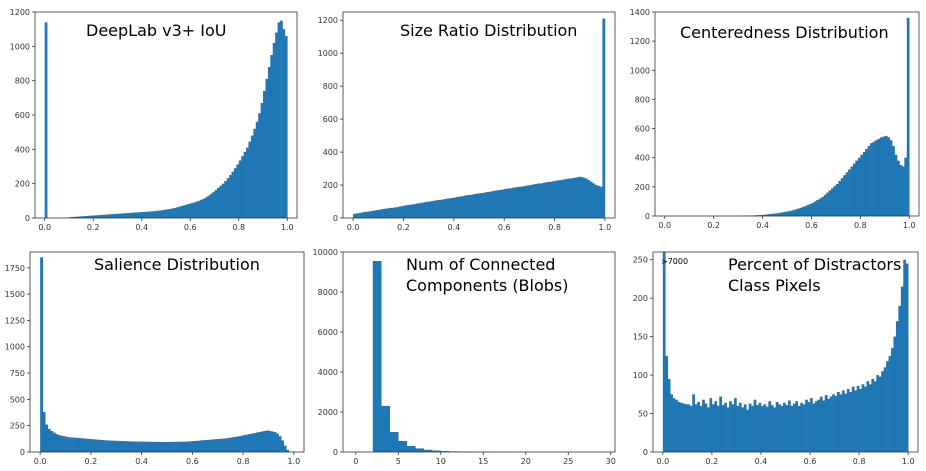 This screenshot has width=926, height=471. Describe the element at coordinates (645, 187) in the screenshot. I see `y-tick: 200` at that location.